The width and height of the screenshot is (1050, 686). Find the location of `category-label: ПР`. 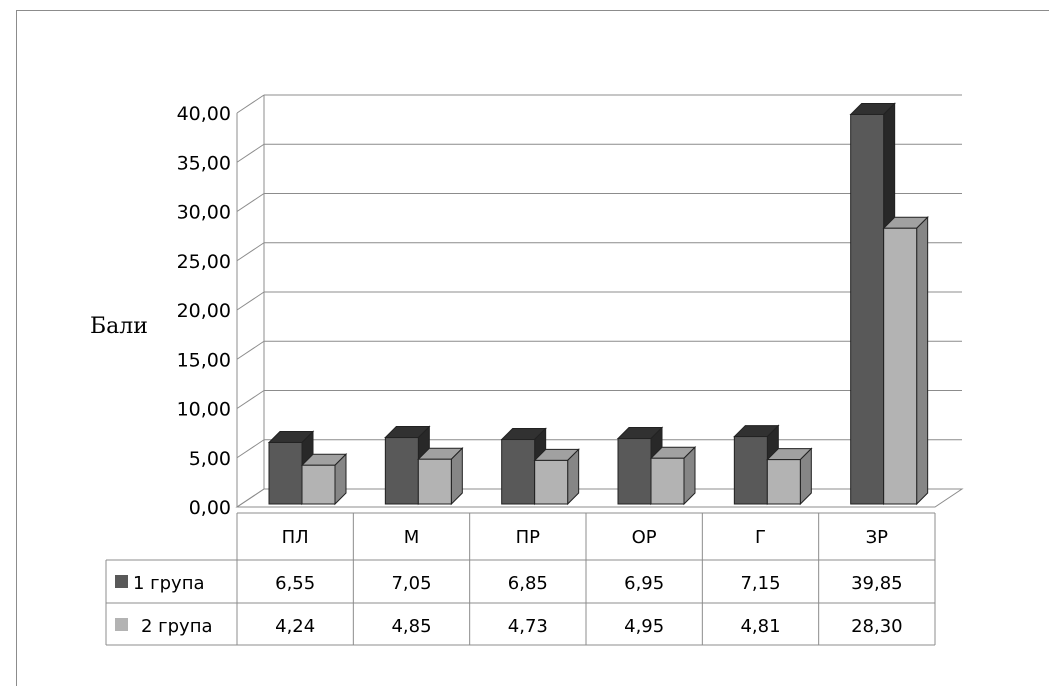

category-label: ПР is located at coordinates (528, 537).